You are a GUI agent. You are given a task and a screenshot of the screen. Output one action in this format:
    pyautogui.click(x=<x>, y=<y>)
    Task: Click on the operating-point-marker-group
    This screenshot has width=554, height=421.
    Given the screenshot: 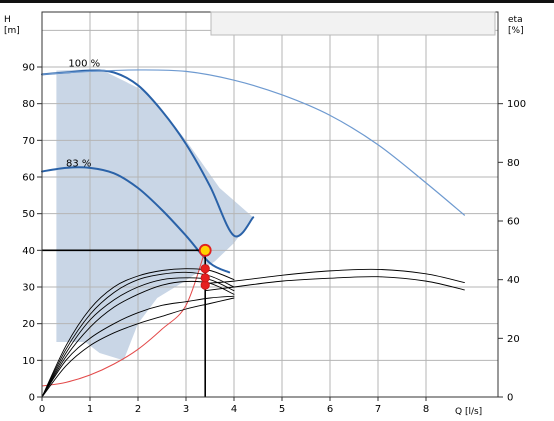 What is the action you would take?
    pyautogui.click(x=205, y=250)
    